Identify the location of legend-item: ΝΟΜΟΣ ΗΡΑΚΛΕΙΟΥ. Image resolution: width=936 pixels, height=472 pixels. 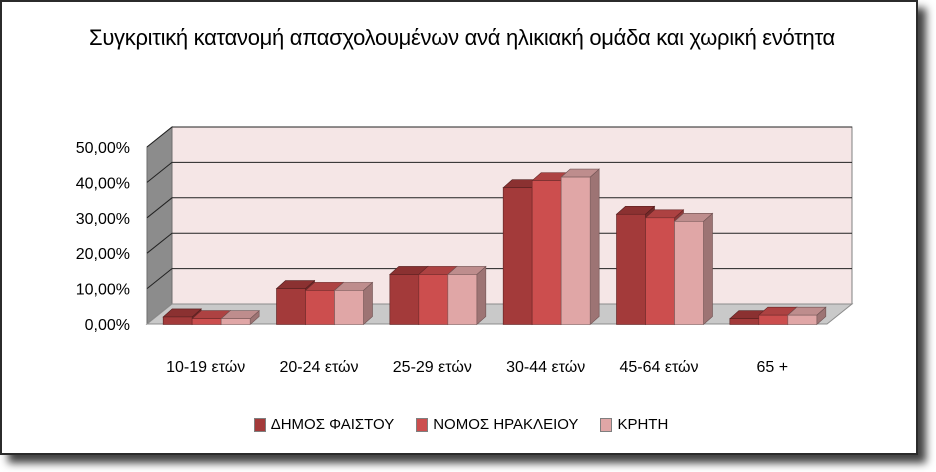
(497, 424).